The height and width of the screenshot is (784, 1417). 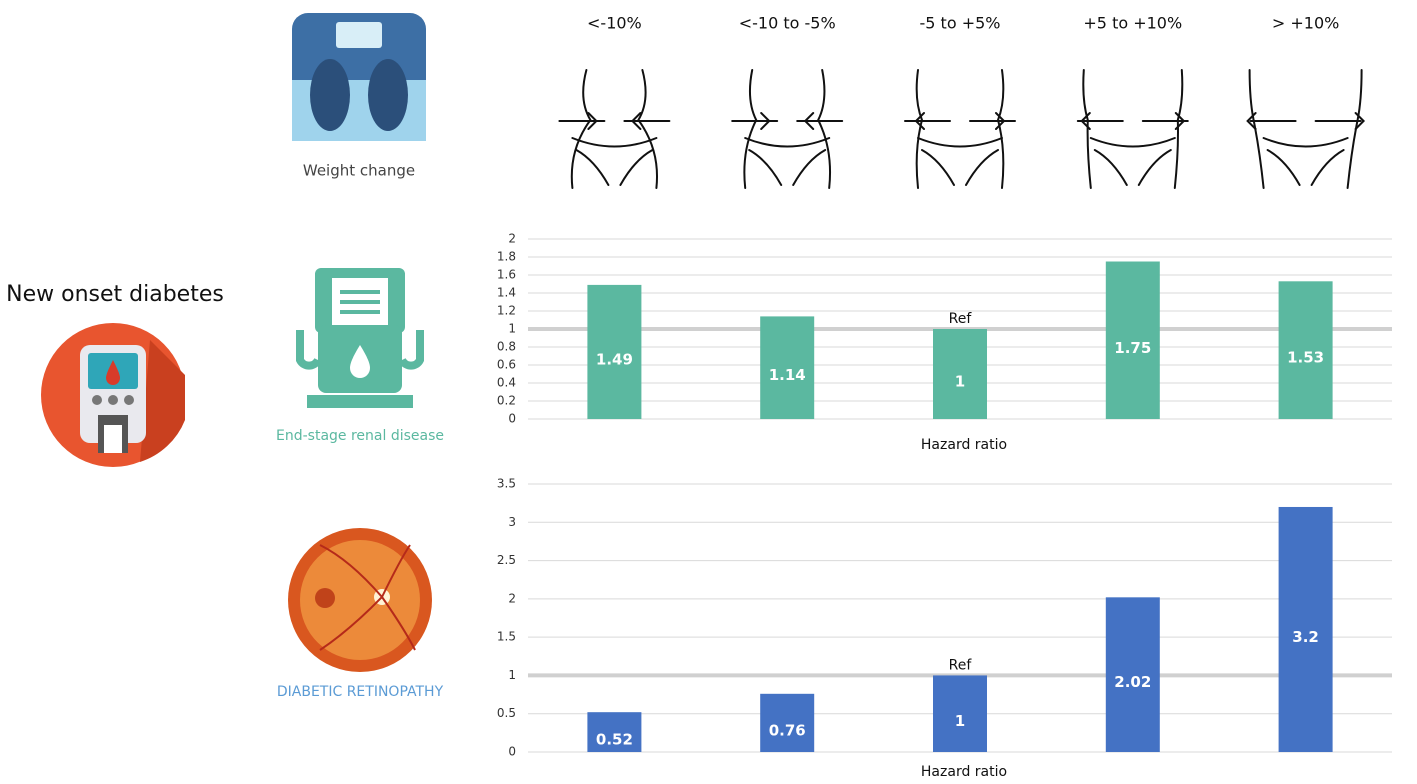 What do you see at coordinates (506, 275) in the screenshot?
I see `y-tick-label: 1.6` at bounding box center [506, 275].